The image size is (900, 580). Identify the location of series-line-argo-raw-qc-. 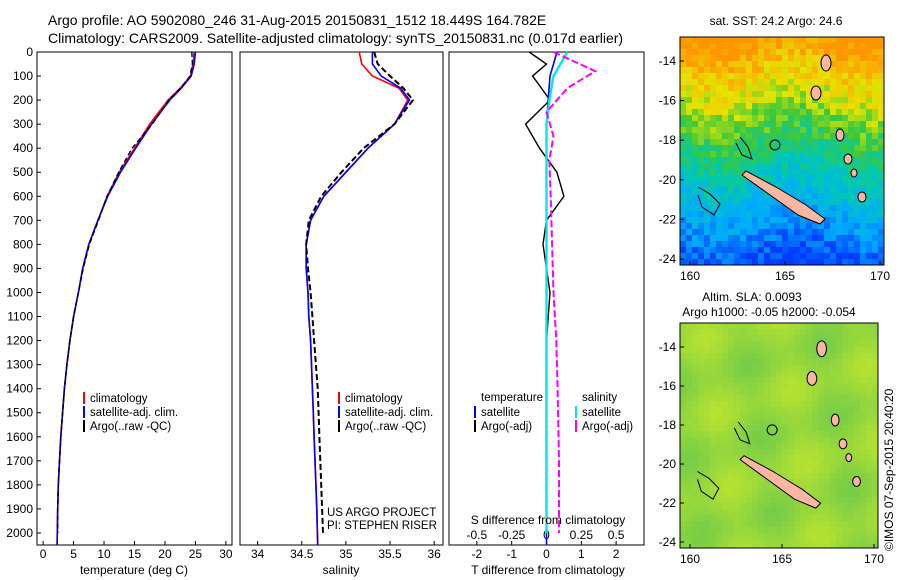
(125, 292).